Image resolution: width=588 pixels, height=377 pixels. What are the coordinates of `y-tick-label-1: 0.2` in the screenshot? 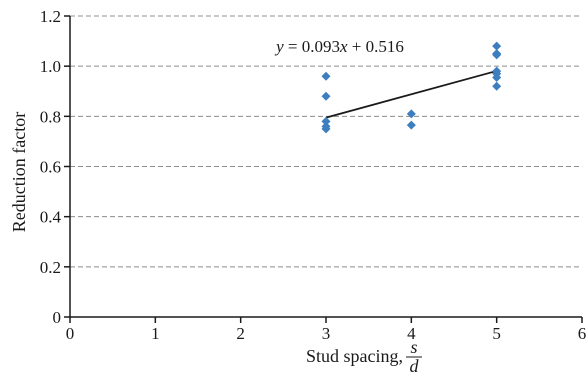 It's located at (50, 267).